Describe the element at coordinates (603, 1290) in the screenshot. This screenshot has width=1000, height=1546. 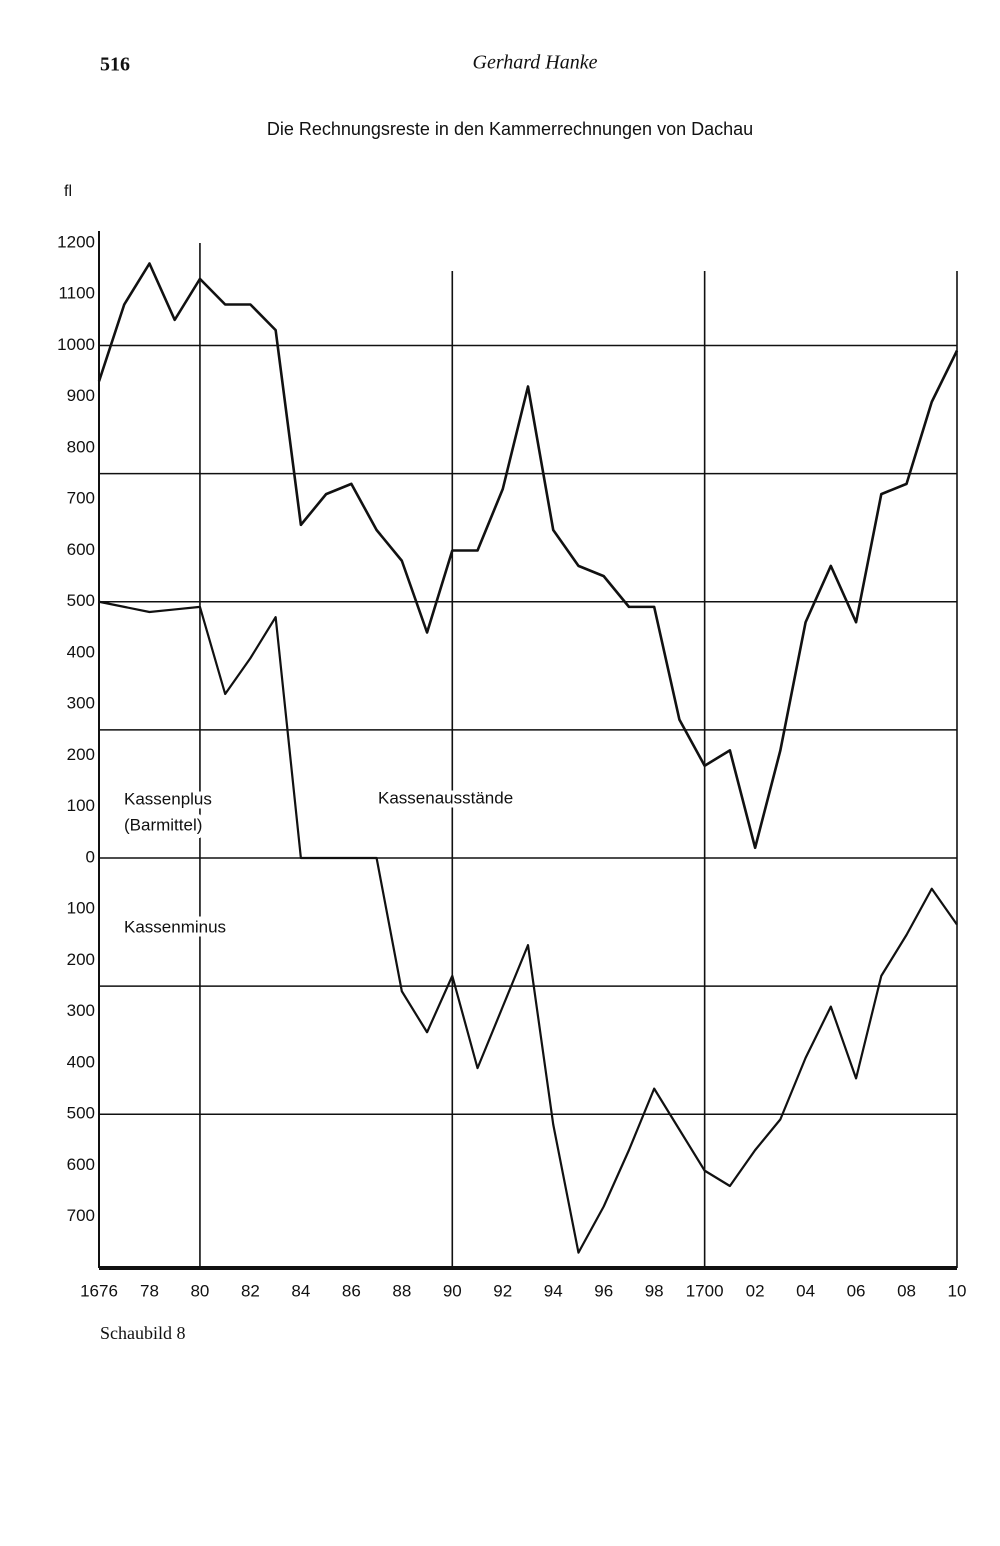
I see `x-tick-label: 96` at that location.